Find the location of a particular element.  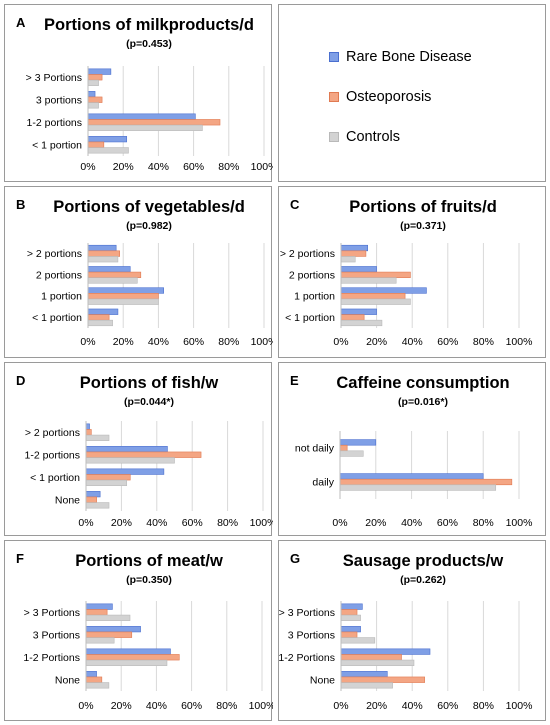

bar-osteo-not-daily is located at coordinates (343, 448).